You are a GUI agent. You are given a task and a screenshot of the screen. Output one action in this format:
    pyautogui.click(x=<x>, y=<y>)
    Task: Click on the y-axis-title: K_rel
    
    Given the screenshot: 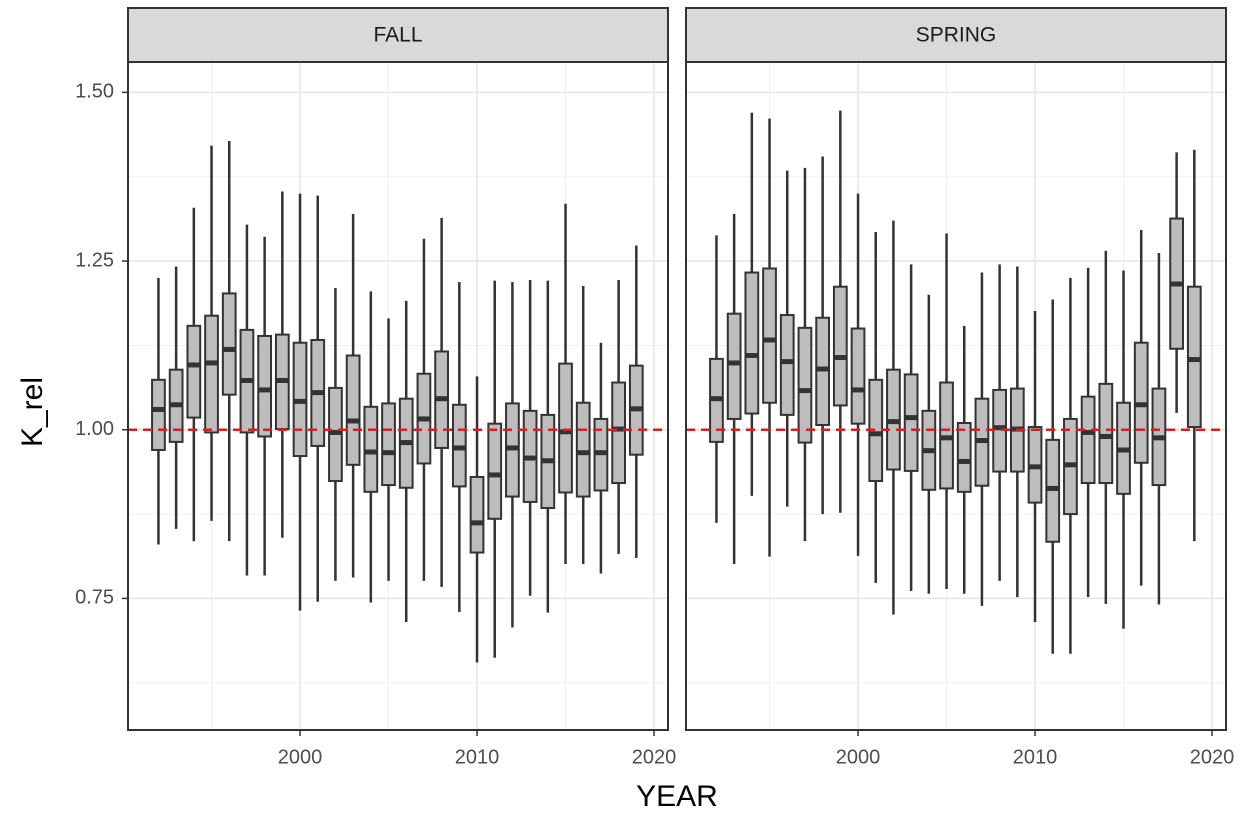 What is the action you would take?
    pyautogui.click(x=32, y=412)
    